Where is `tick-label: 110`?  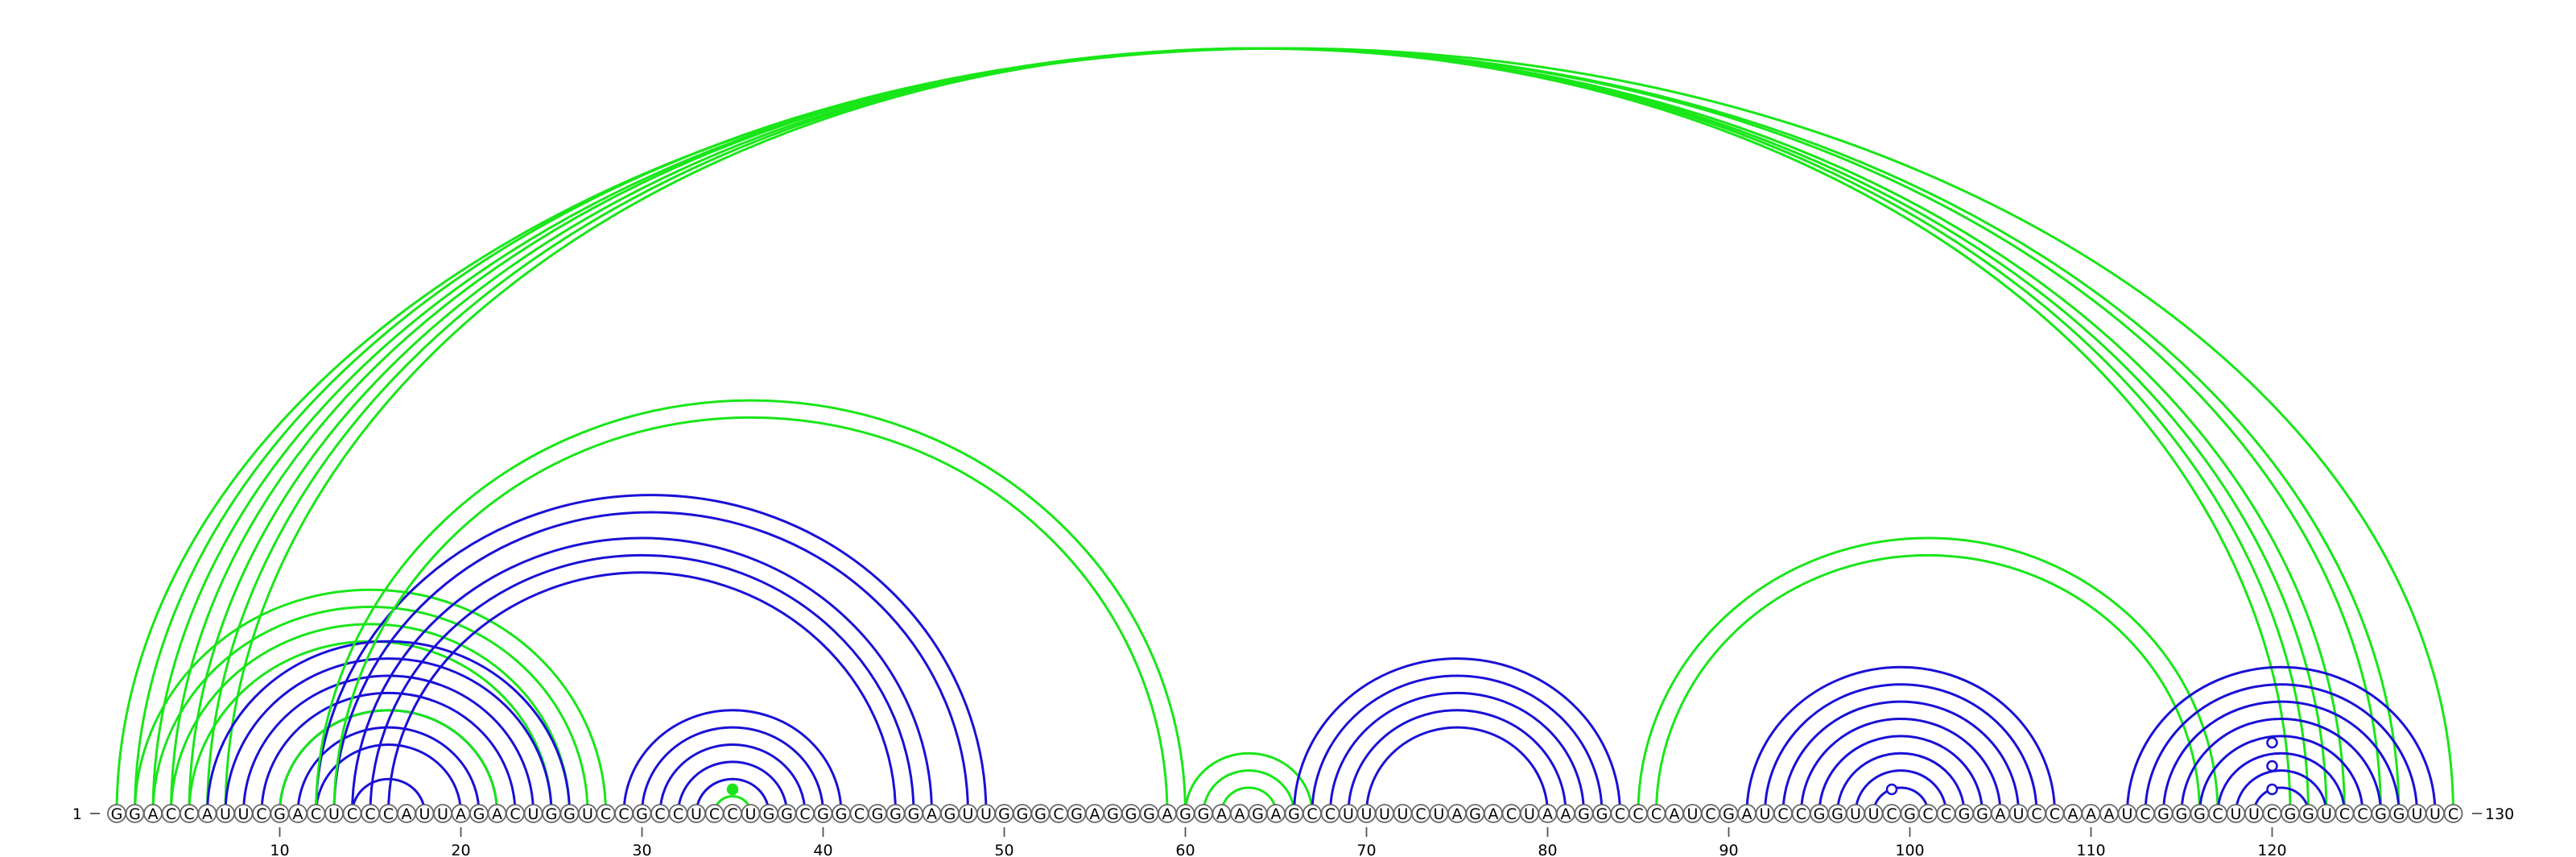
tick-label: 110 is located at coordinates (2090, 849).